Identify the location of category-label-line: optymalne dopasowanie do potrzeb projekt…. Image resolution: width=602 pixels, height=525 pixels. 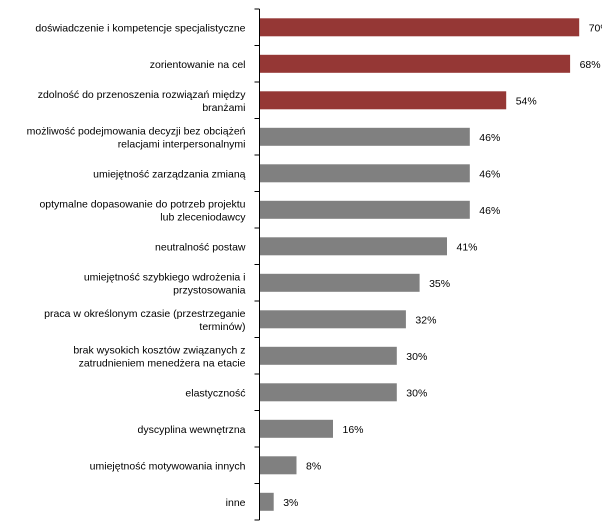
(142, 204).